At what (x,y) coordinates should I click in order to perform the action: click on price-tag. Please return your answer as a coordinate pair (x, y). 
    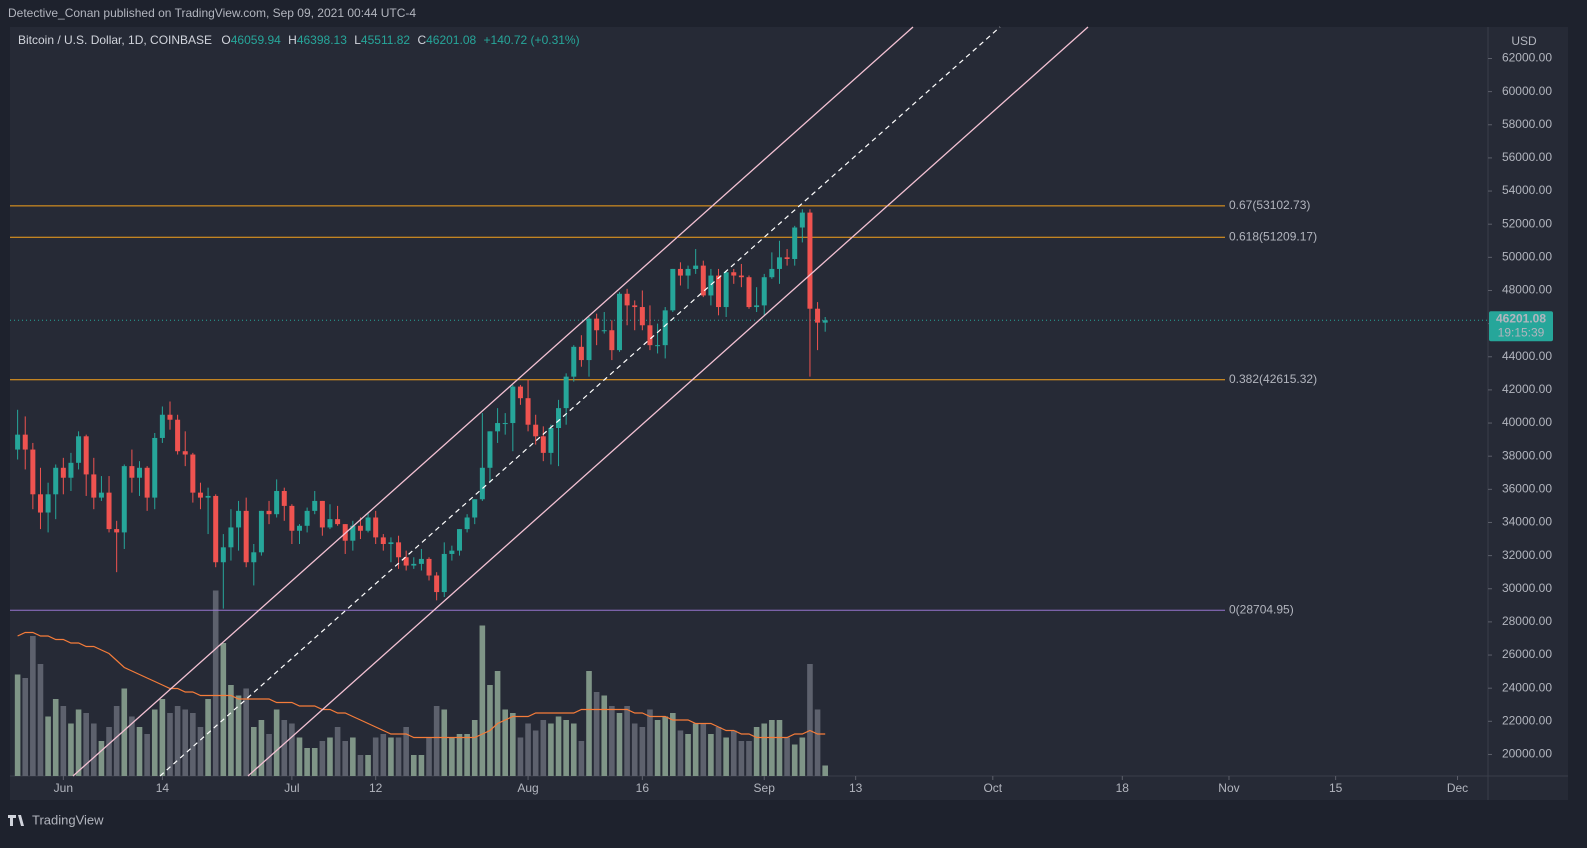
    Looking at the image, I should click on (1521, 326).